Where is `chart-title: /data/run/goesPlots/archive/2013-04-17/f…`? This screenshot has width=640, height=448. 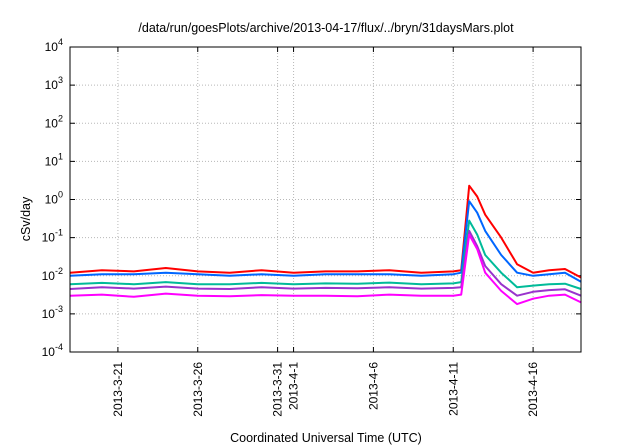 chart-title: /data/run/goesPlots/archive/2013-04-17/f… is located at coordinates (326, 28).